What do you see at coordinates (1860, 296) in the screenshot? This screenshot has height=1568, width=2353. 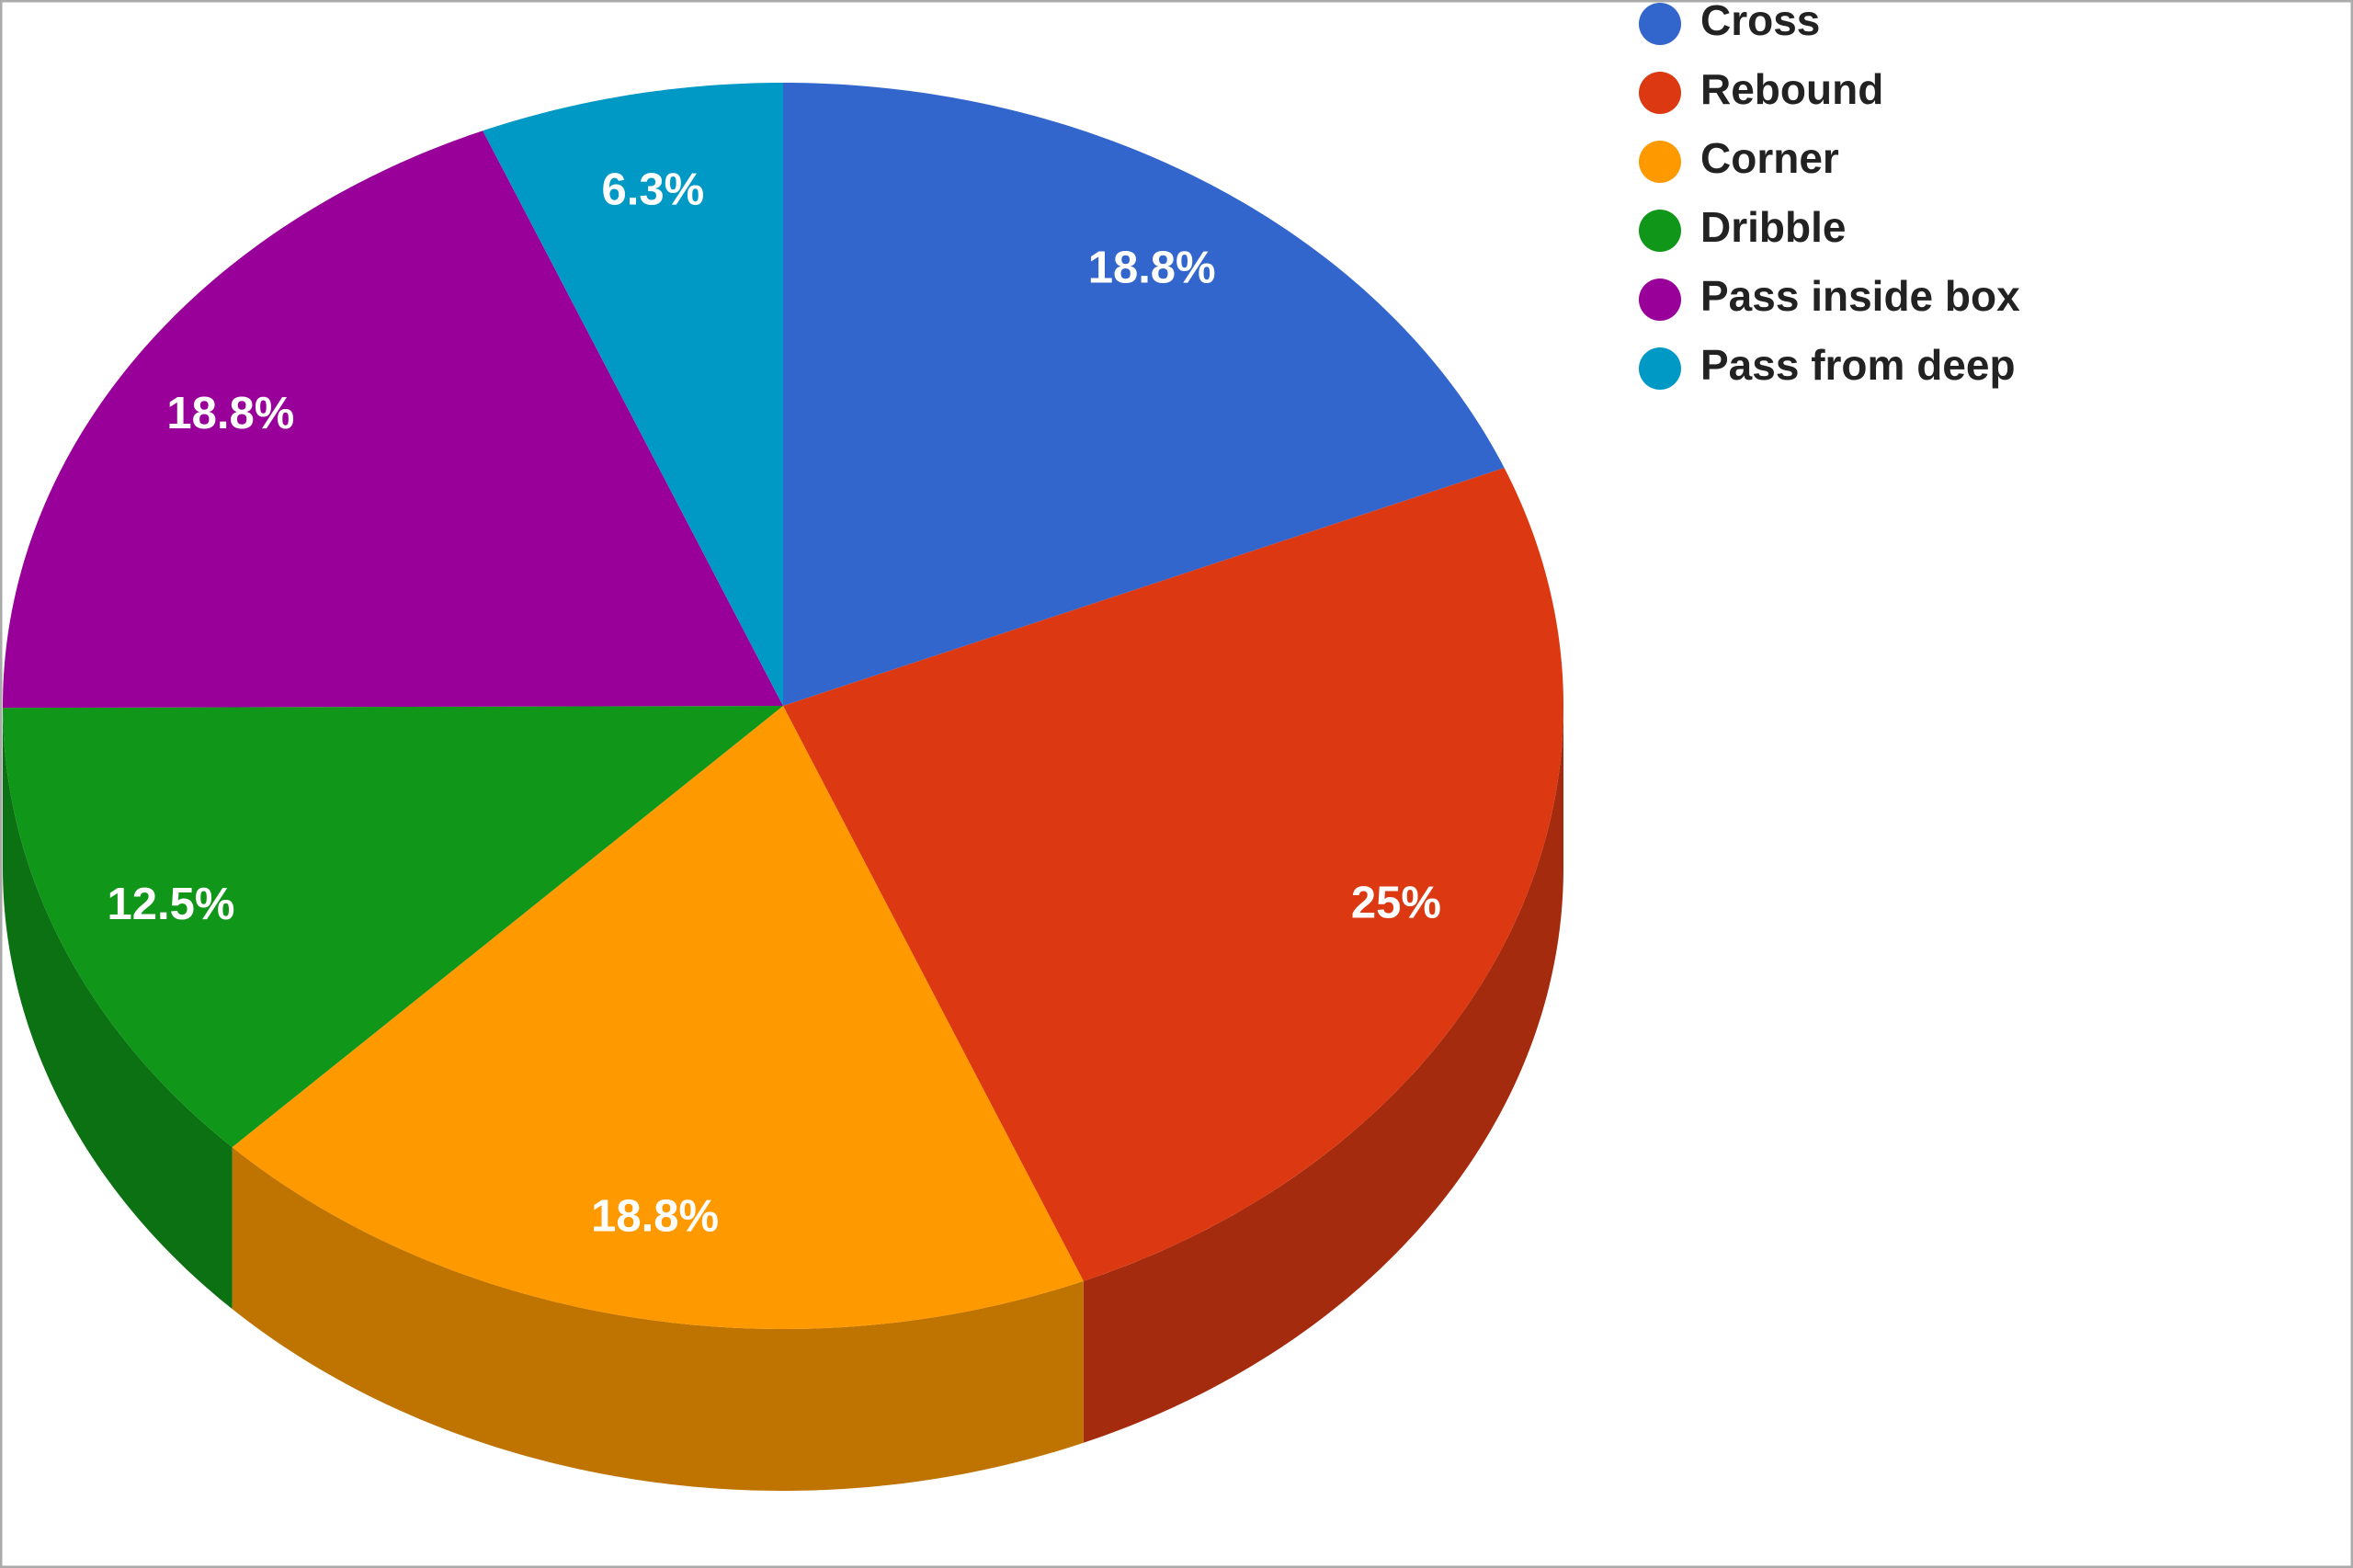 I see `legend-label: Pass inside box` at bounding box center [1860, 296].